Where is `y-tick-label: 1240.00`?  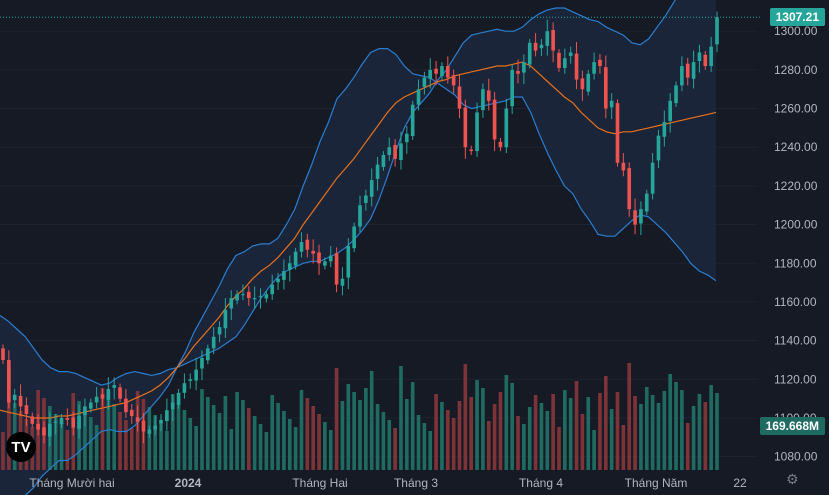
y-tick-label: 1240.00 is located at coordinates (796, 147).